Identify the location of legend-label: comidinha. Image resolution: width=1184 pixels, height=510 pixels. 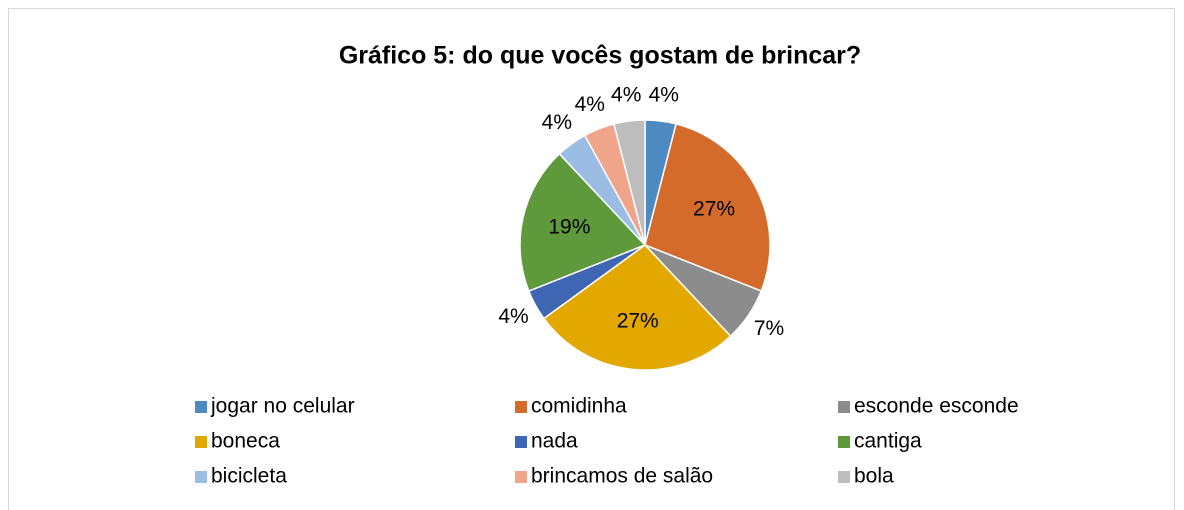
(579, 406).